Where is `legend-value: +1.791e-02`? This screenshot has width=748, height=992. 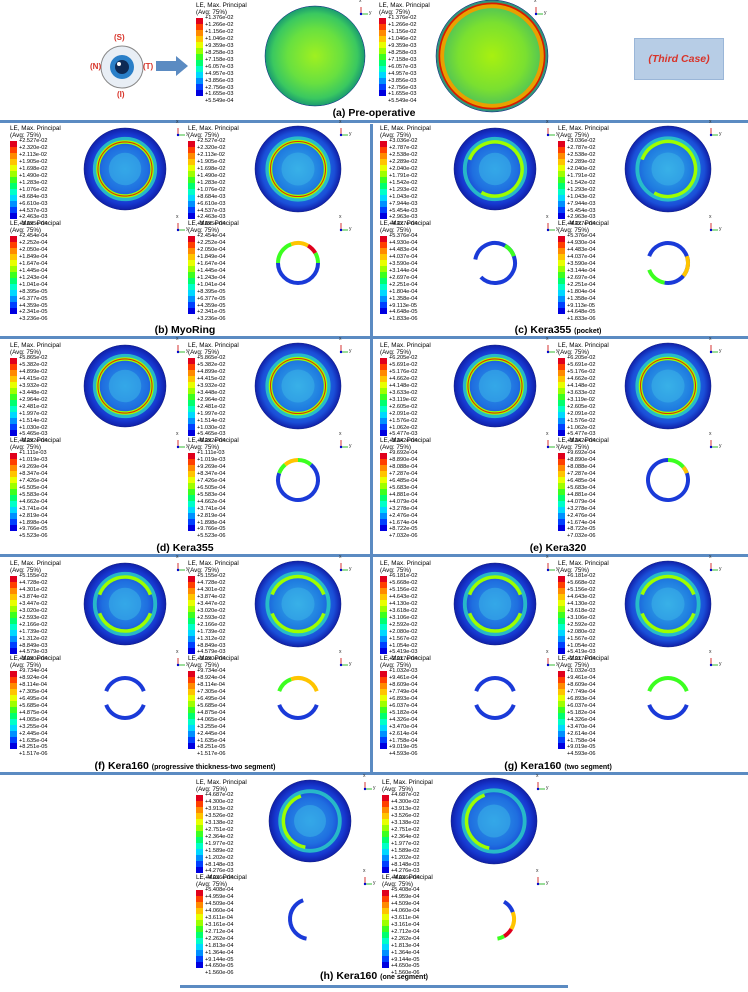
legend-value: +1.791e-02 is located at coordinates (403, 175).